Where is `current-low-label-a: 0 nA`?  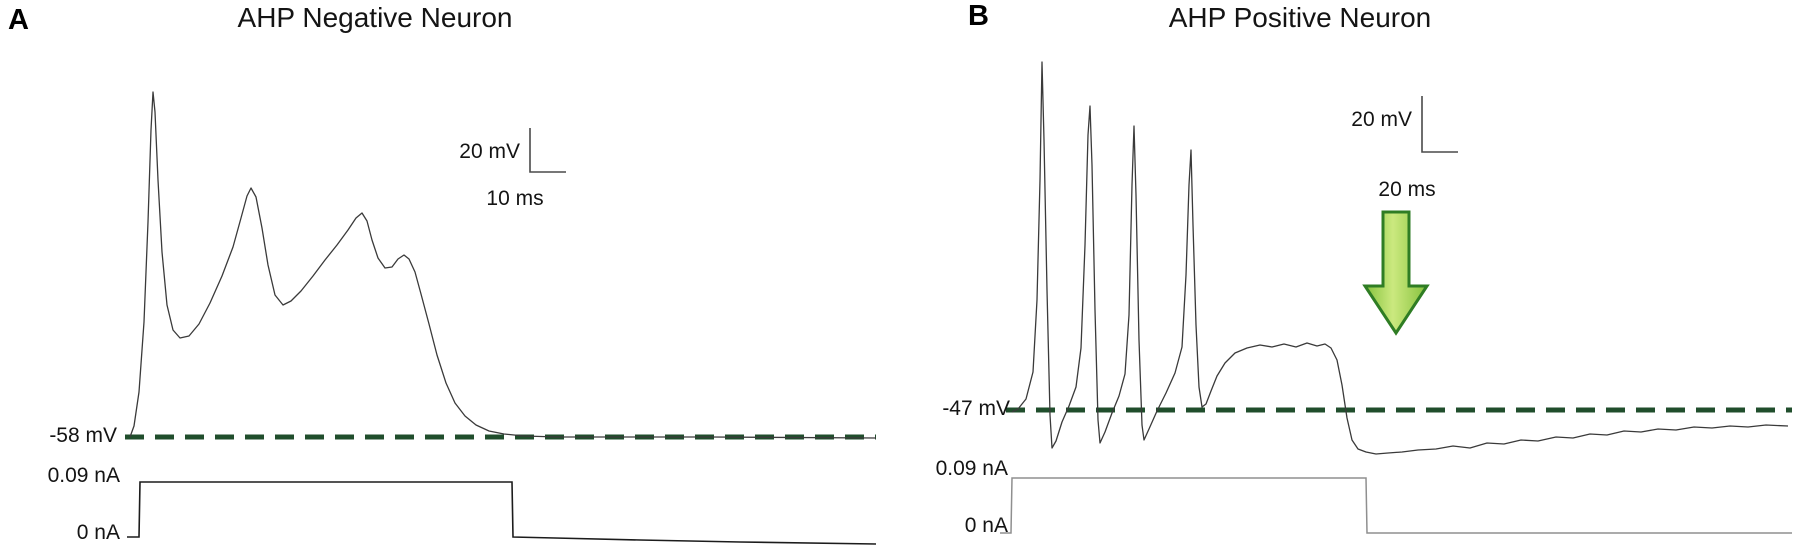
current-low-label-a: 0 nA is located at coordinates (98, 532).